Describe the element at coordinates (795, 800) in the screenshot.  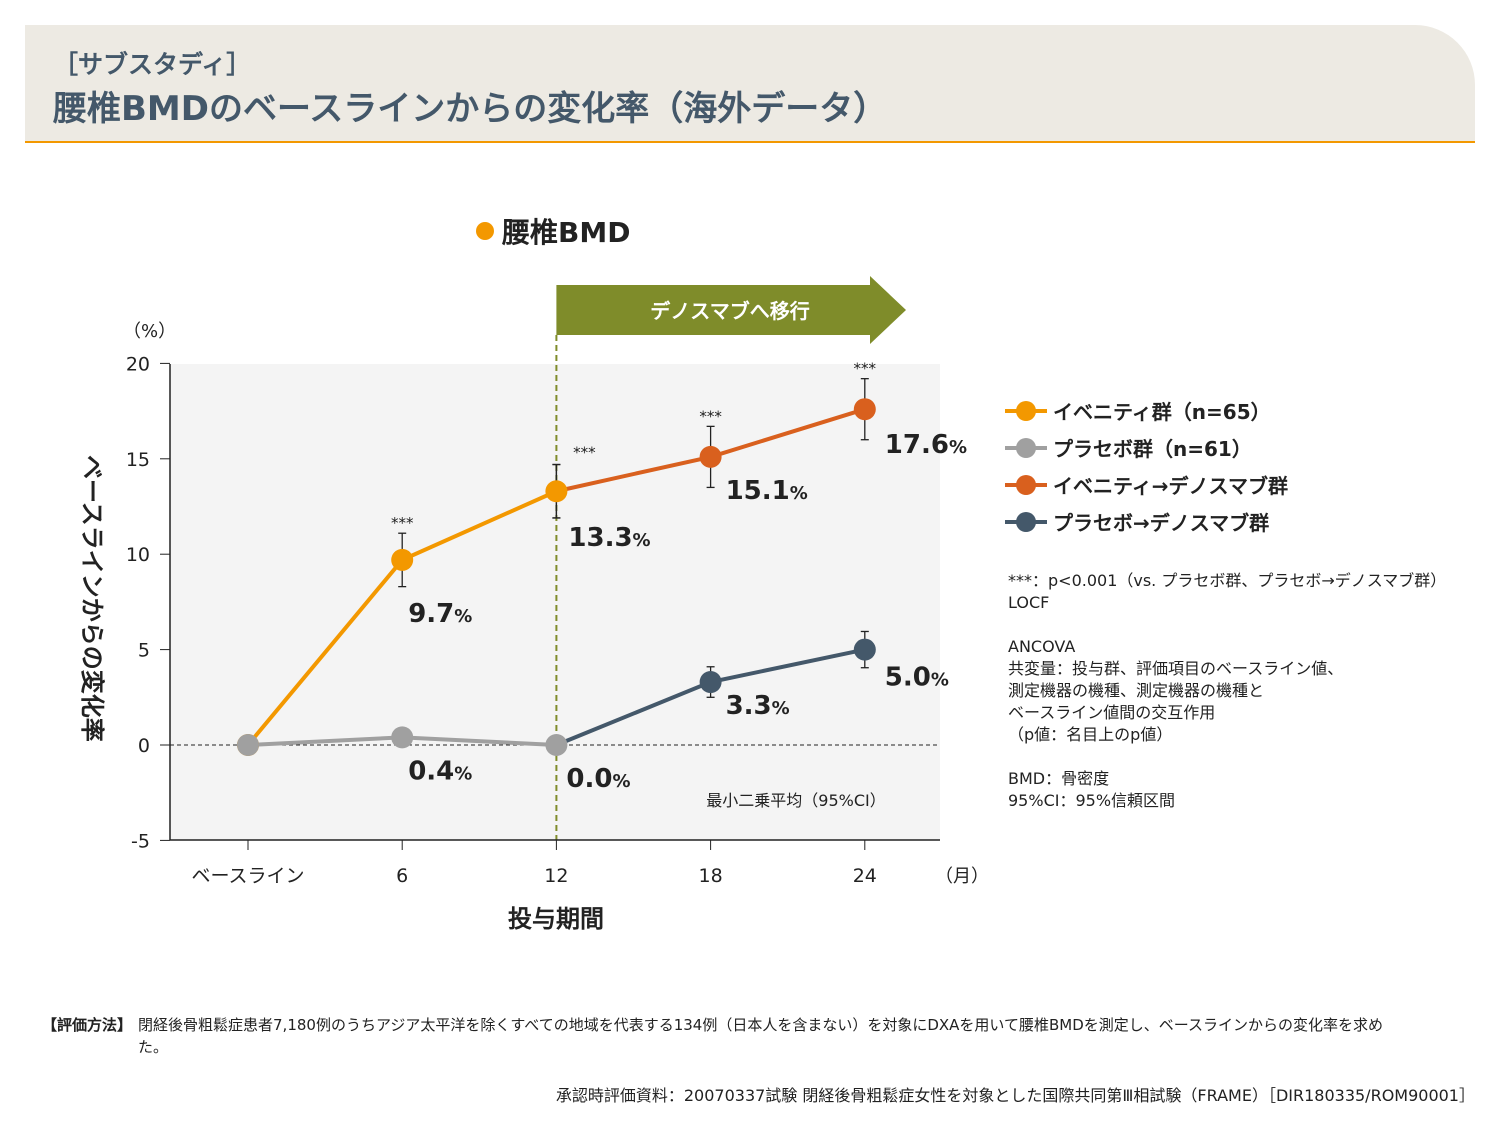
I see `annotation: 最小二乗平均（95%CI）` at that location.